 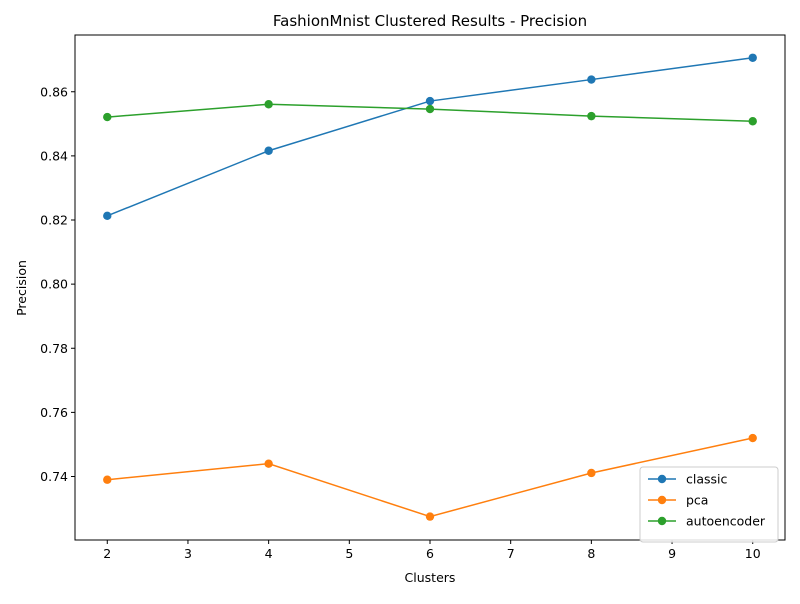 I want to click on x-tick-label: 7, so click(x=511, y=553).